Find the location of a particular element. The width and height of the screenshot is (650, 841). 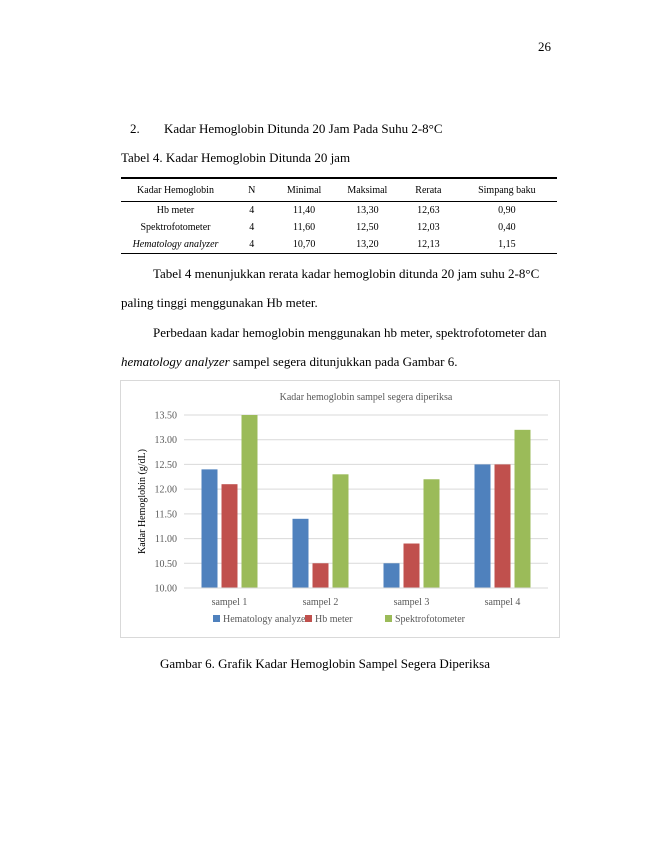

x-tick-label: sampel 4 is located at coordinates (503, 602).